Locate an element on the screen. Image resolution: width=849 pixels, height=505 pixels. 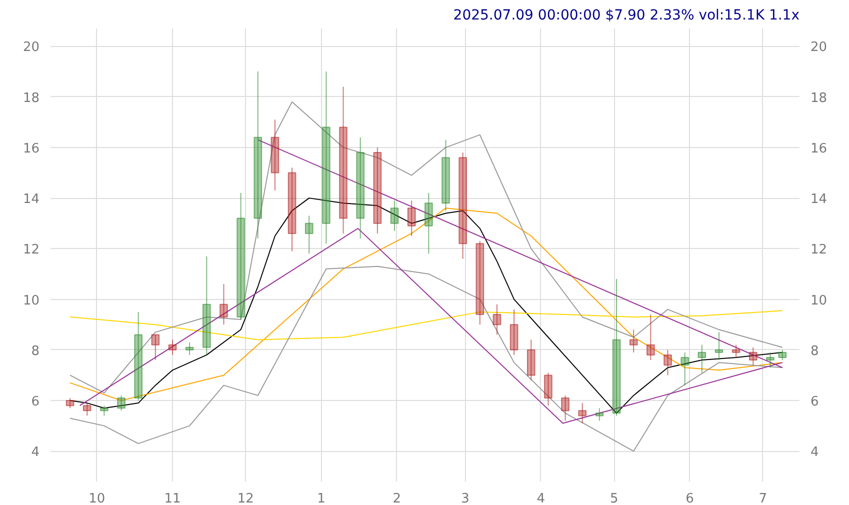
y2-tick-label: 16 is located at coordinates (819, 148).